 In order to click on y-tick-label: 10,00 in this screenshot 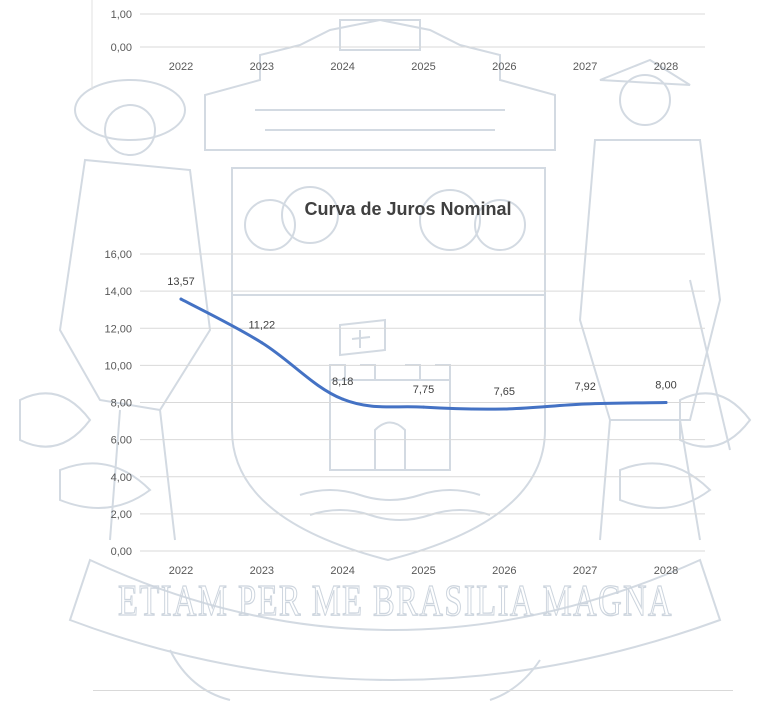, I will do `click(118, 366)`.